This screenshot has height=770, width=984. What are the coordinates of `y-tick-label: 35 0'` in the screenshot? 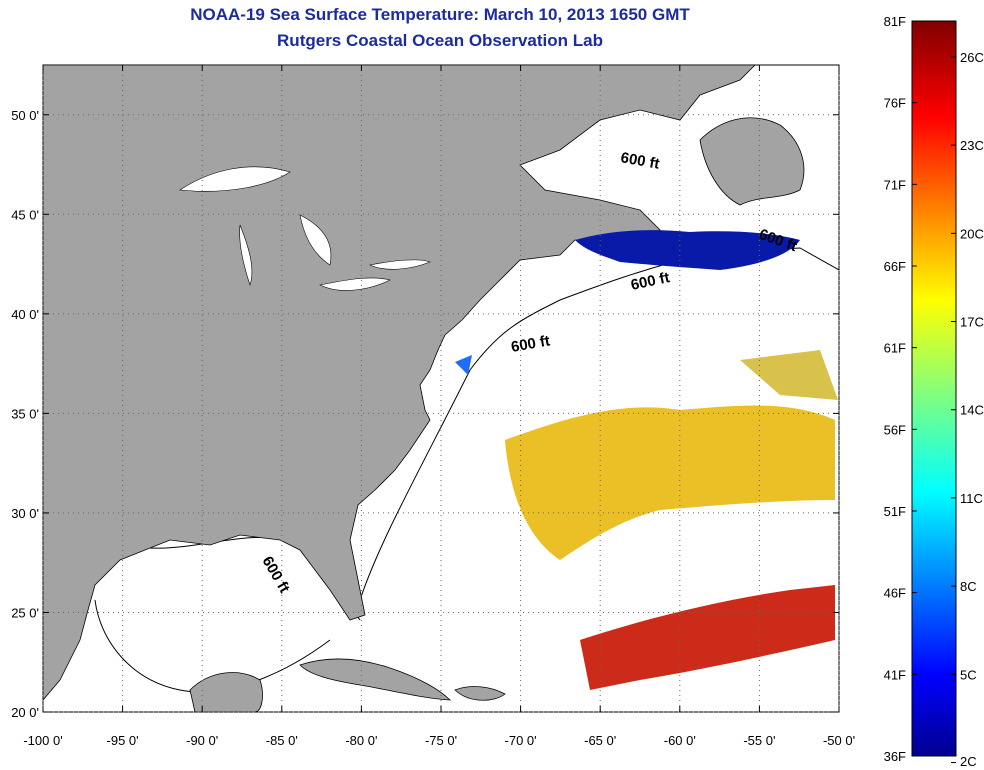 It's located at (25, 413).